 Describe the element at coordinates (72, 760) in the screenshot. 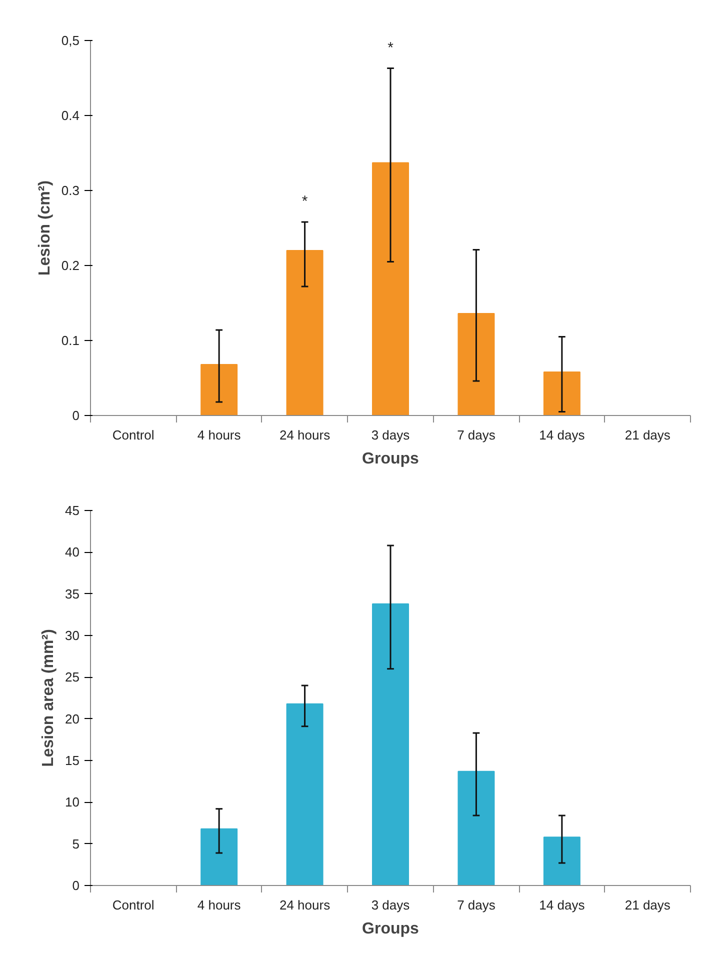

I see `y-tick-label: 15` at that location.